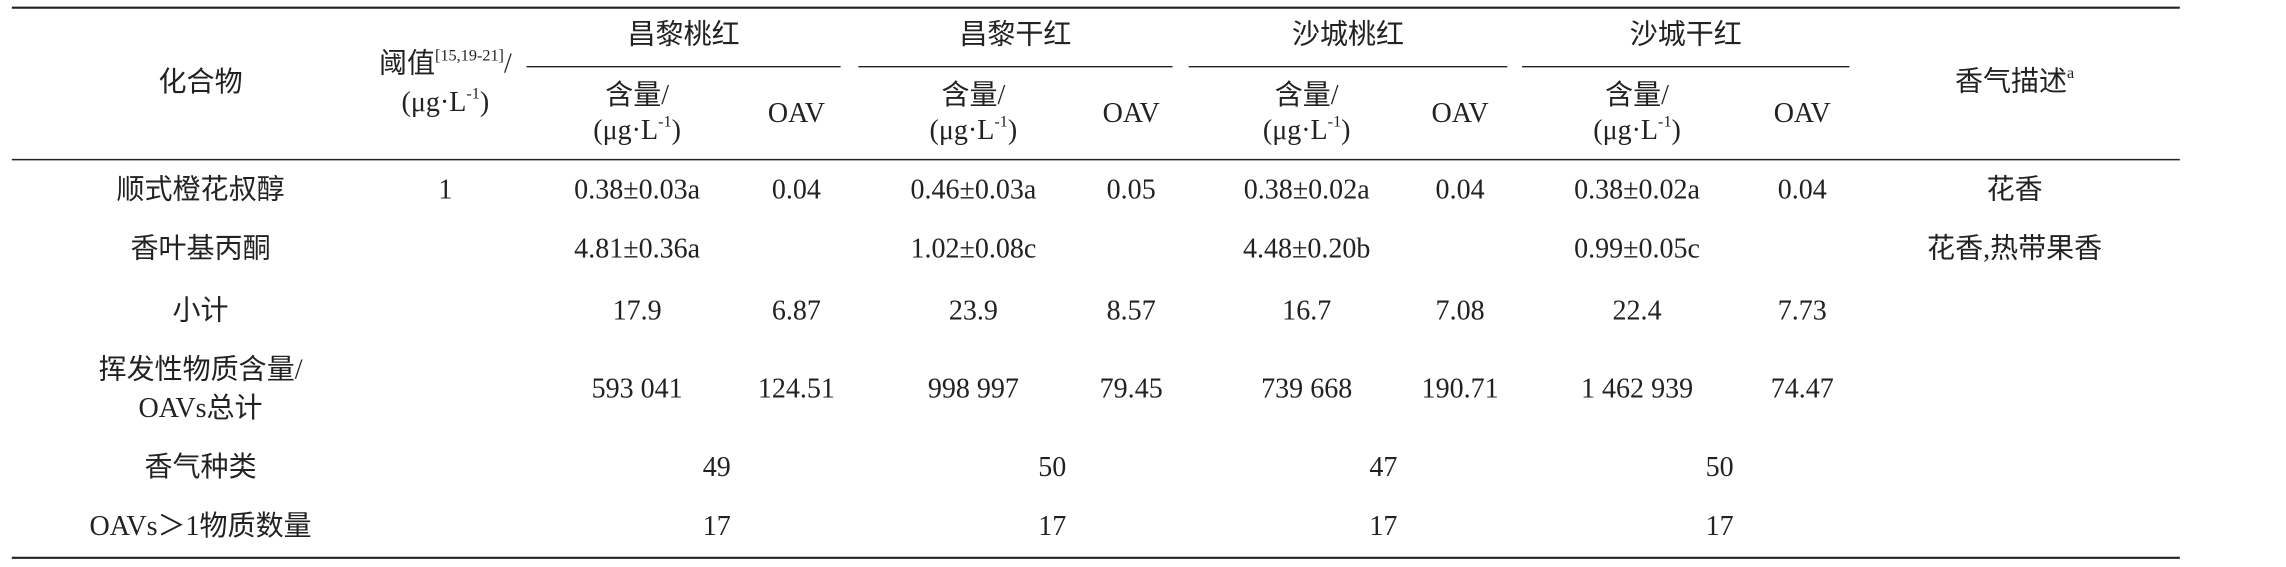 Image resolution: width=2286 pixels, height=567 pixels. I want to click on group-name: 昌黎桃红, so click(684, 35).